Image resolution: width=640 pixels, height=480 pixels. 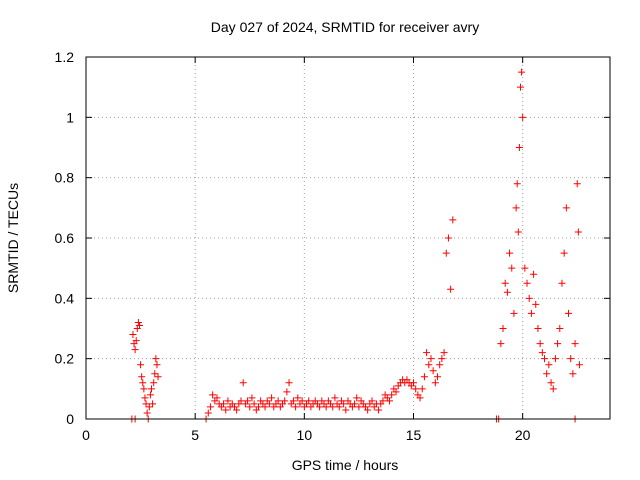 I want to click on y-tick-label: 0.2, so click(x=65, y=359).